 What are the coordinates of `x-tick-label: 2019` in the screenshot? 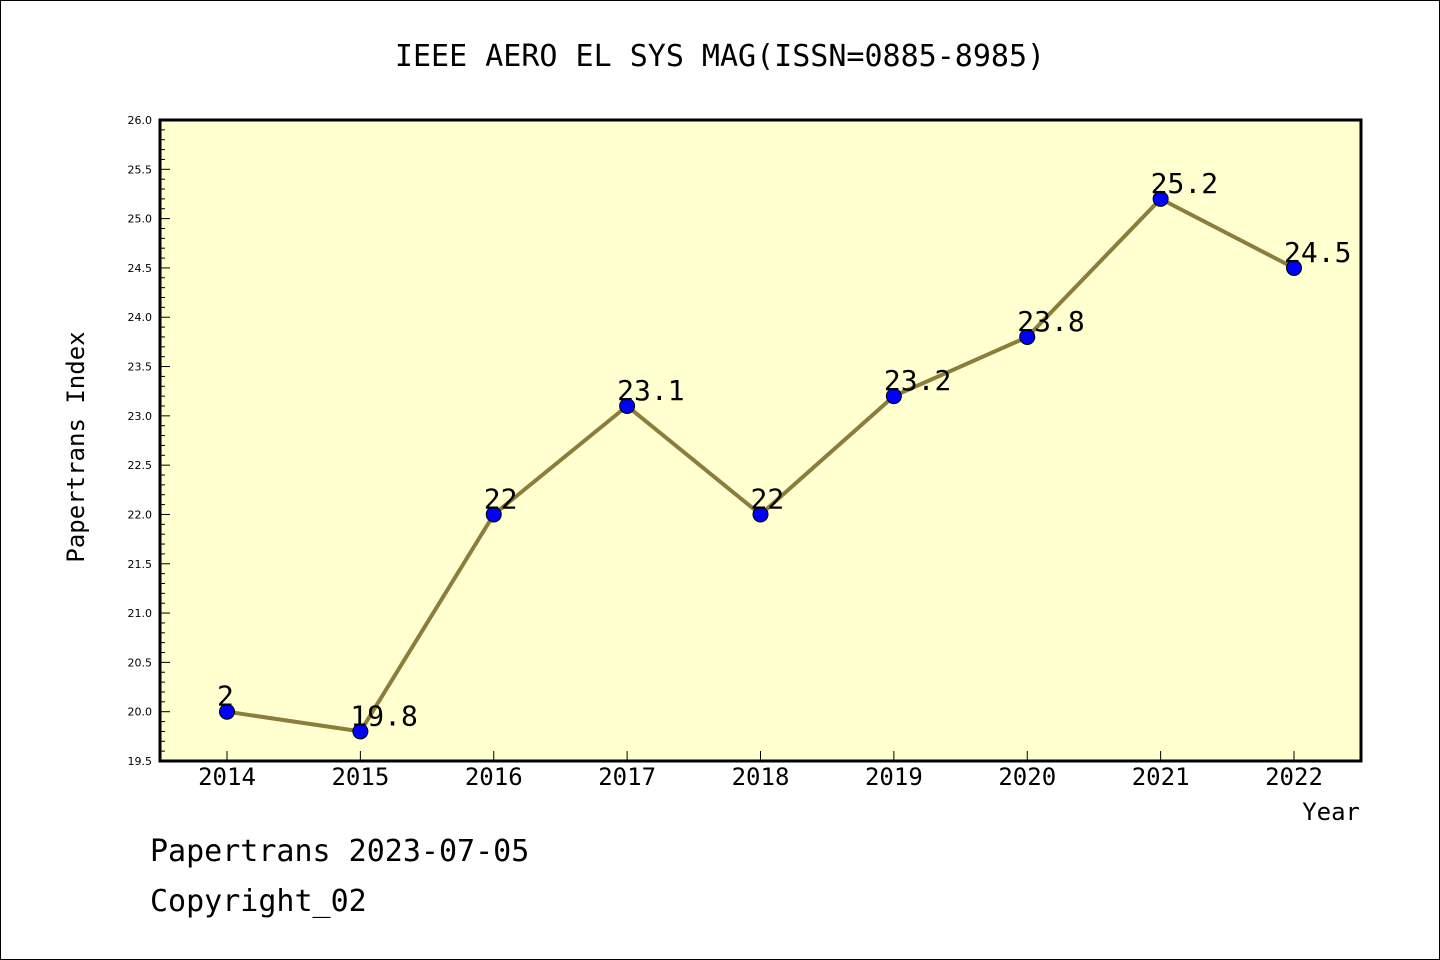 It's located at (894, 777).